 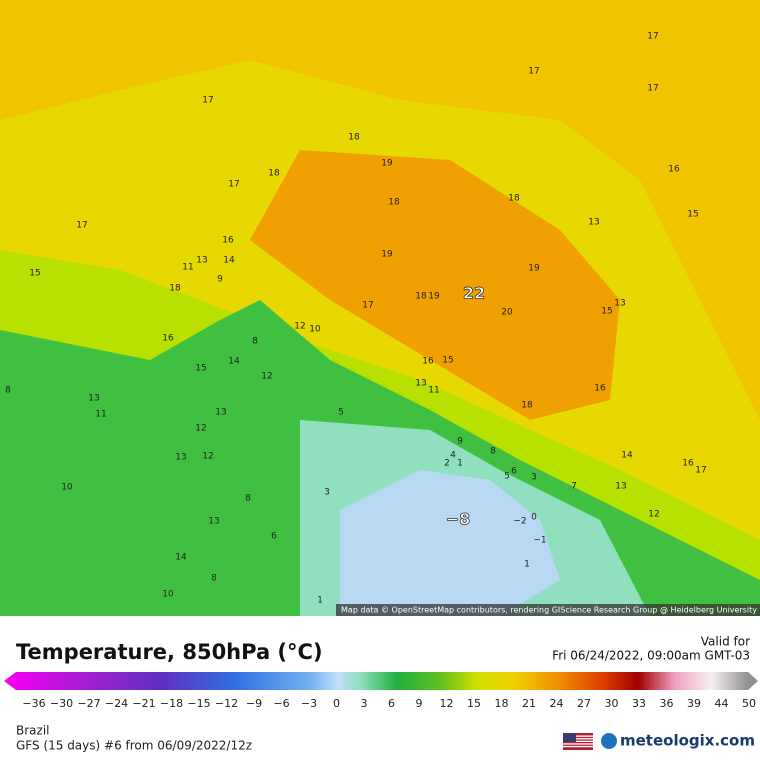 I want to click on colorbar-arrow-right, so click(x=753, y=681).